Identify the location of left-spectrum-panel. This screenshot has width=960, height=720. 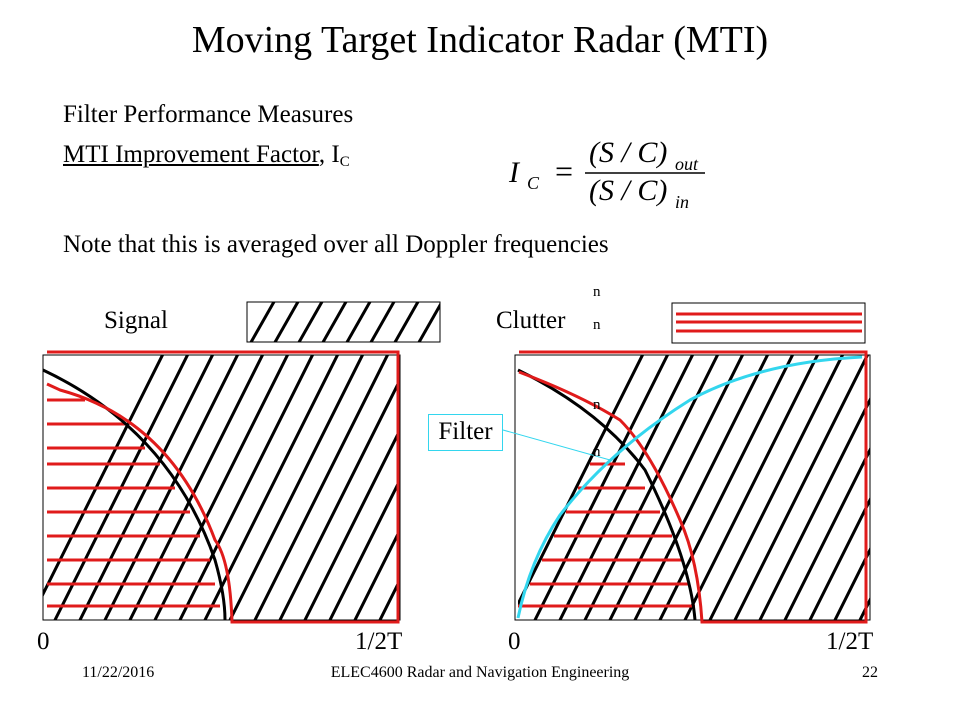
(221, 487).